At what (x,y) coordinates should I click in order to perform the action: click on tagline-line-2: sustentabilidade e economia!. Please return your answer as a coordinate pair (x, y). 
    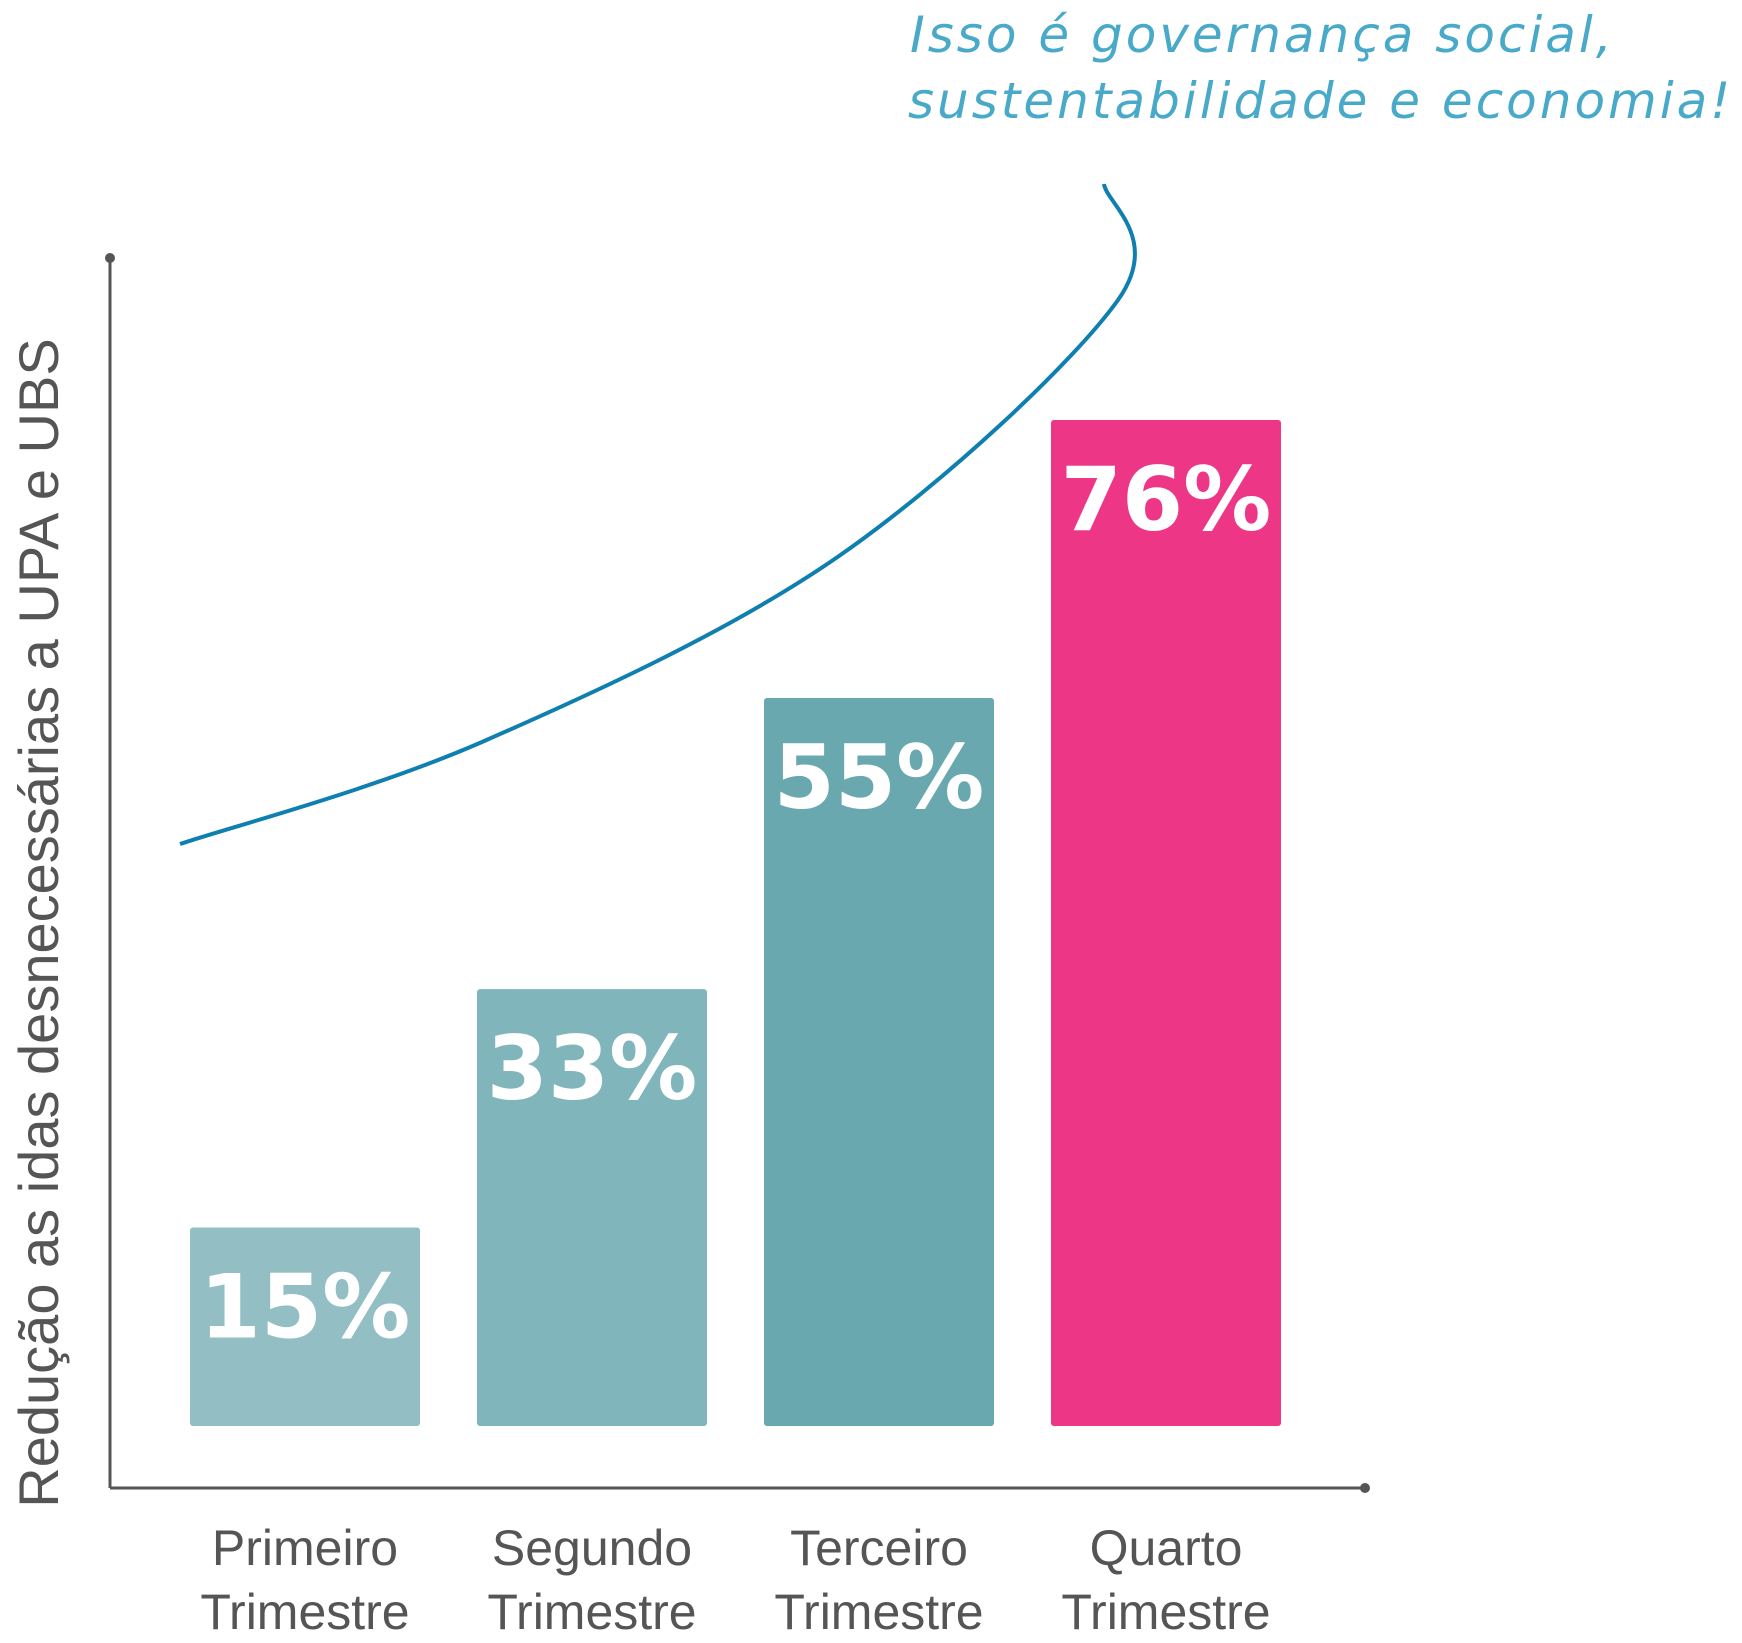
    Looking at the image, I should click on (1320, 101).